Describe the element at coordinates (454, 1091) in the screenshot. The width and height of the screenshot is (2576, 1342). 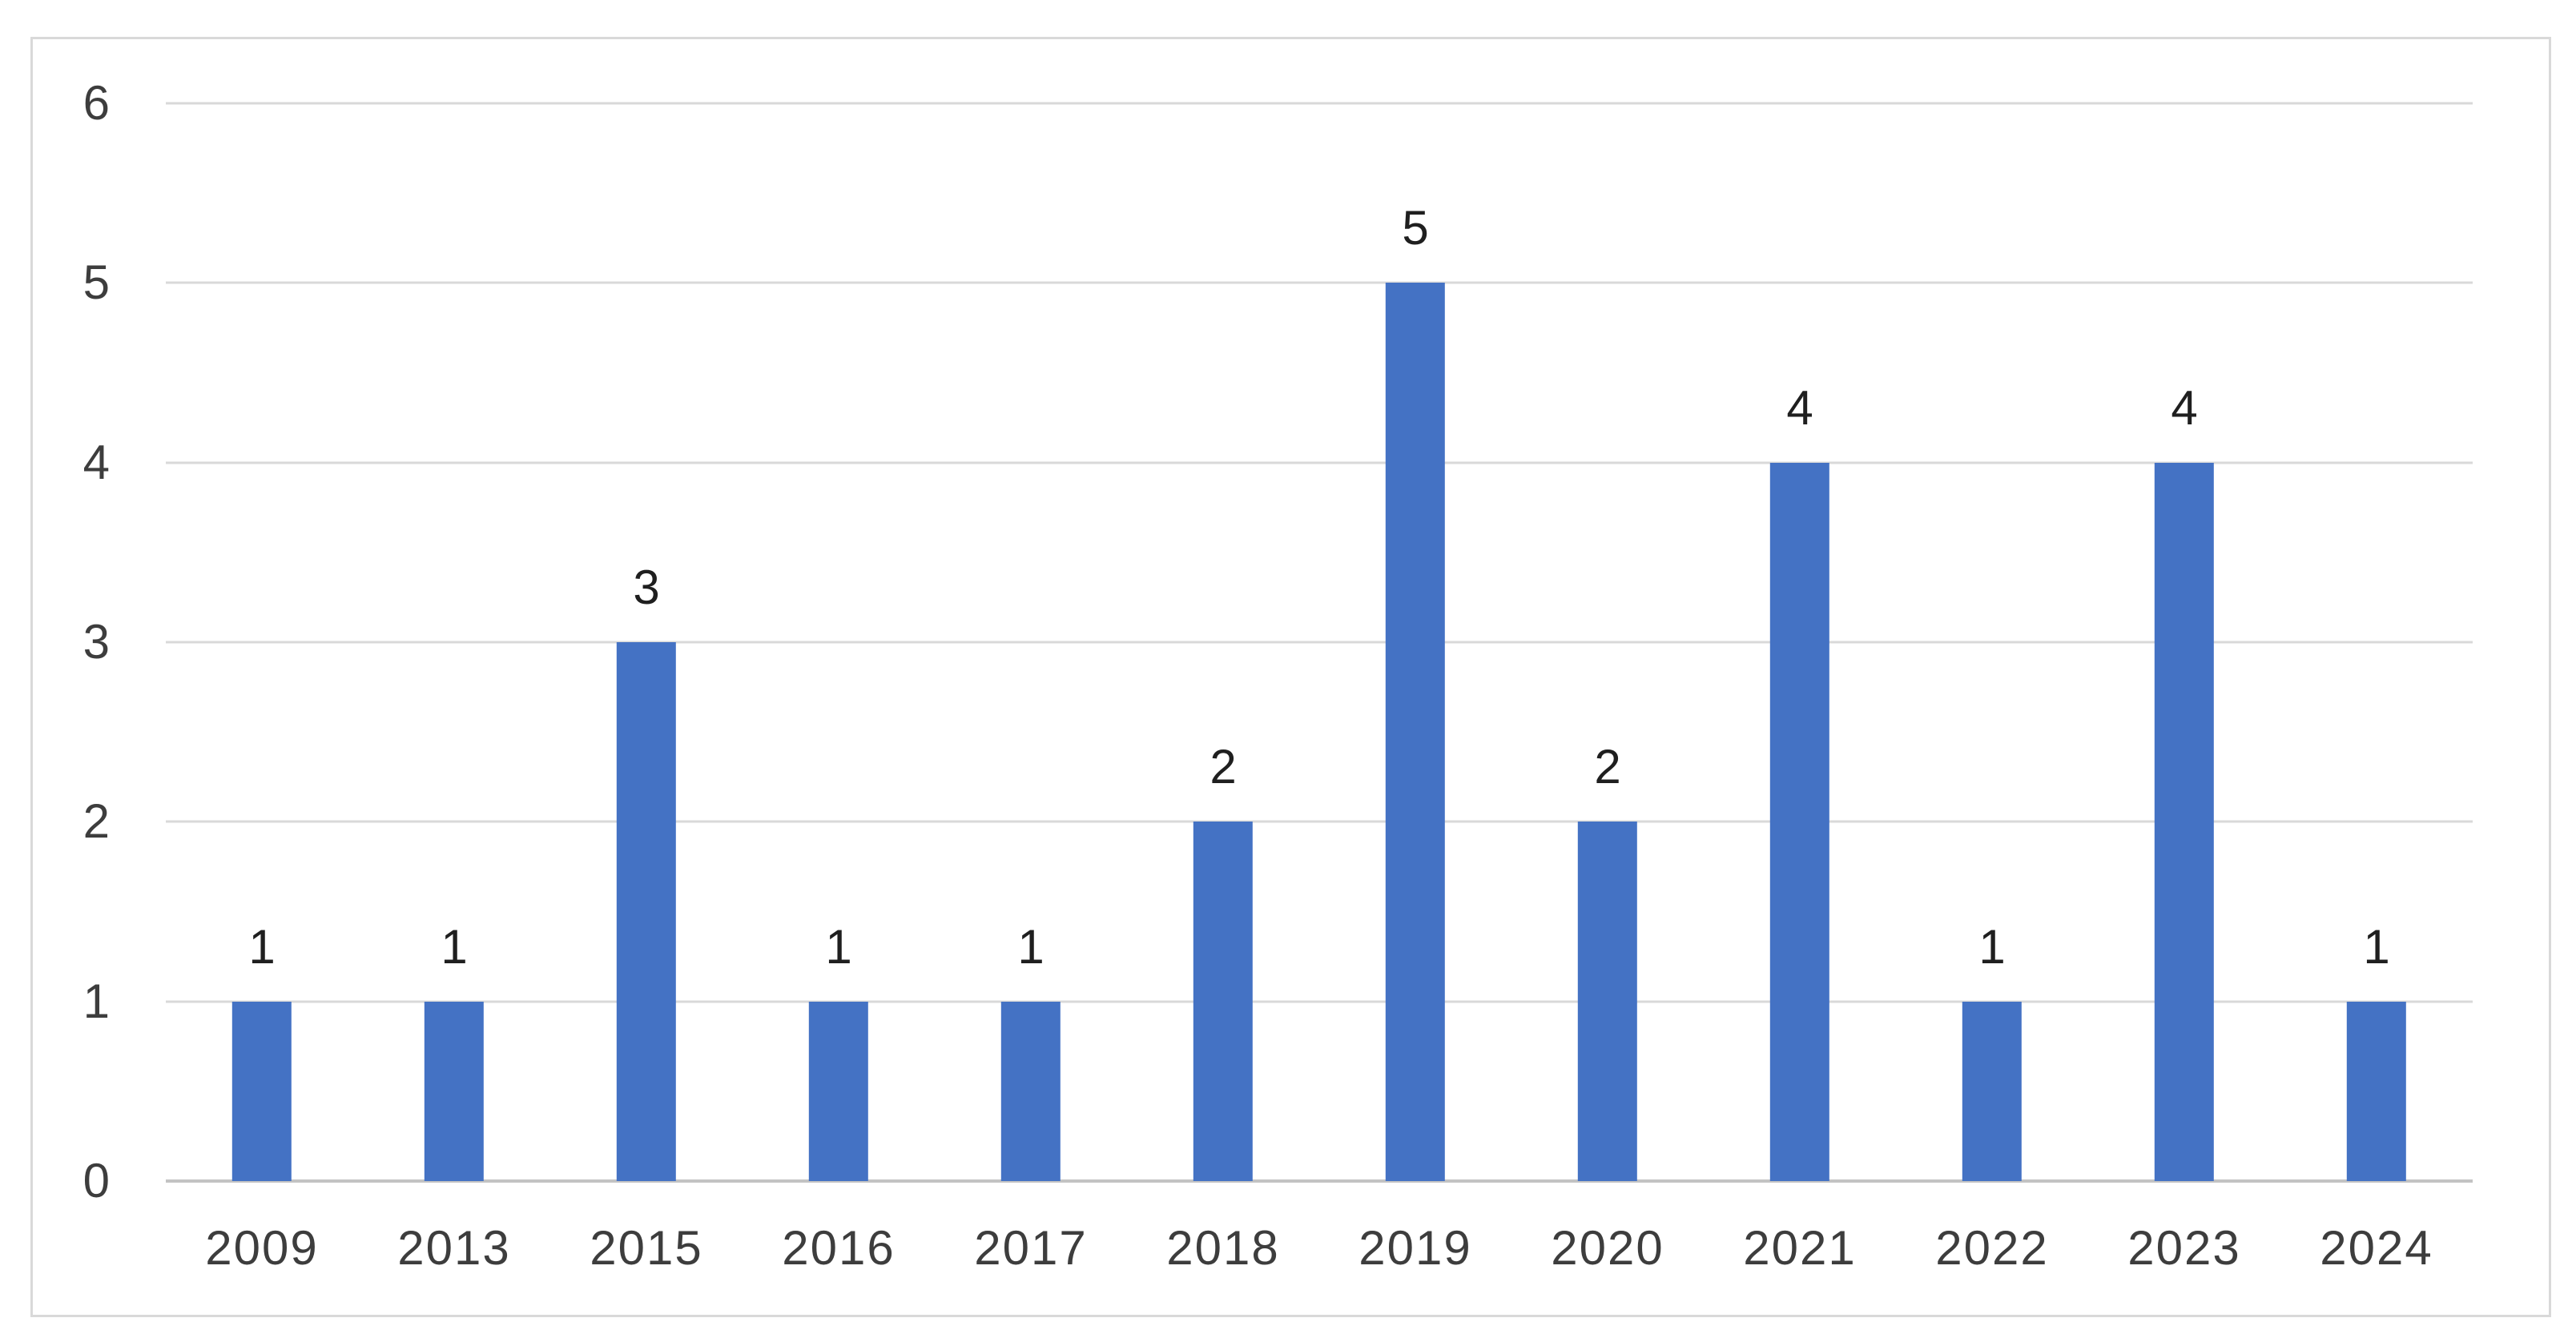
I see `bar-2013` at that location.